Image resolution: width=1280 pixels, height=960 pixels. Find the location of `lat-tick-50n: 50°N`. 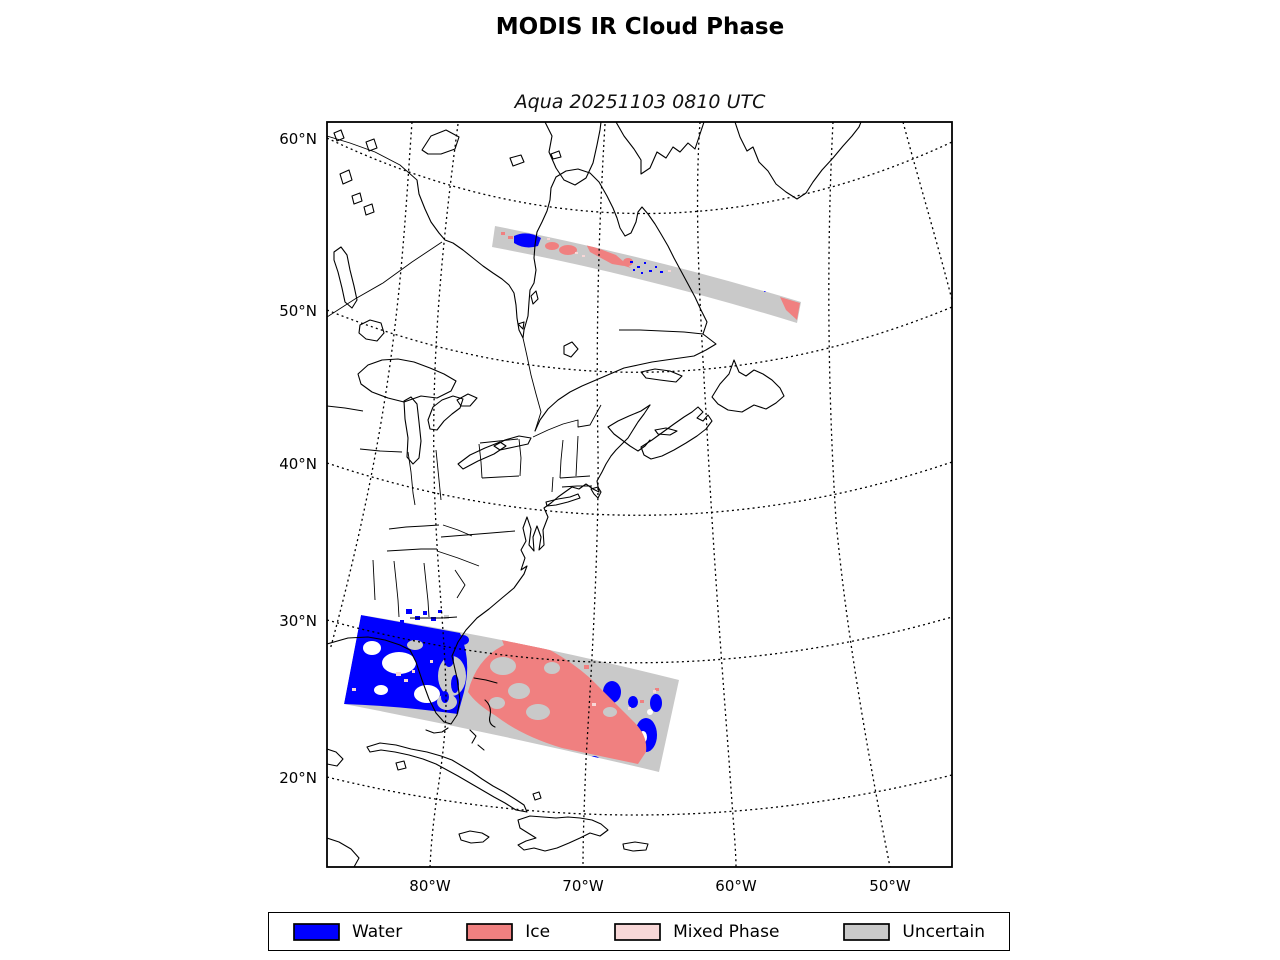

lat-tick-50n: 50°N is located at coordinates (298, 311).